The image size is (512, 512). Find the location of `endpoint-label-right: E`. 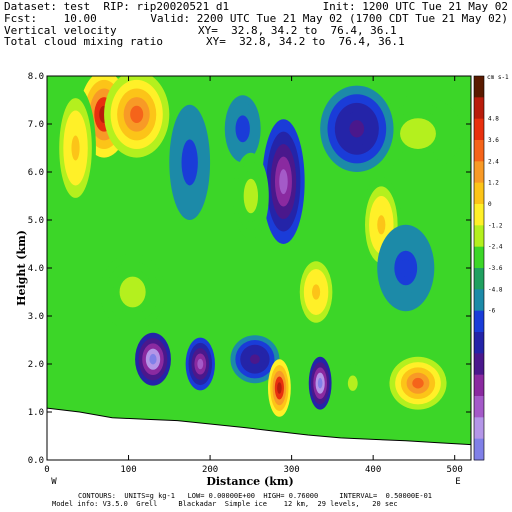

endpoint-label-right: E is located at coordinates (457, 482).